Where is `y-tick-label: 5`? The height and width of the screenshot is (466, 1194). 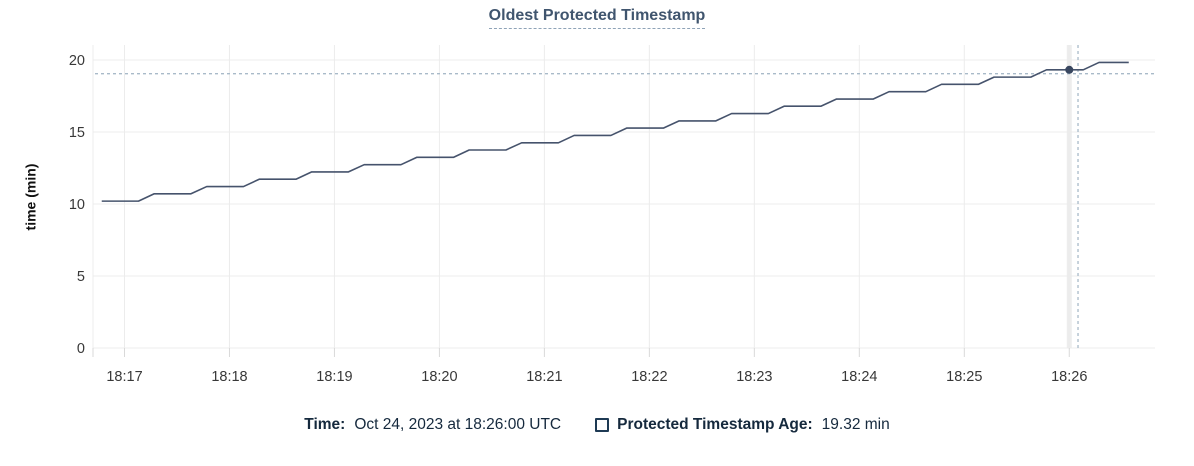 y-tick-label: 5 is located at coordinates (81, 277).